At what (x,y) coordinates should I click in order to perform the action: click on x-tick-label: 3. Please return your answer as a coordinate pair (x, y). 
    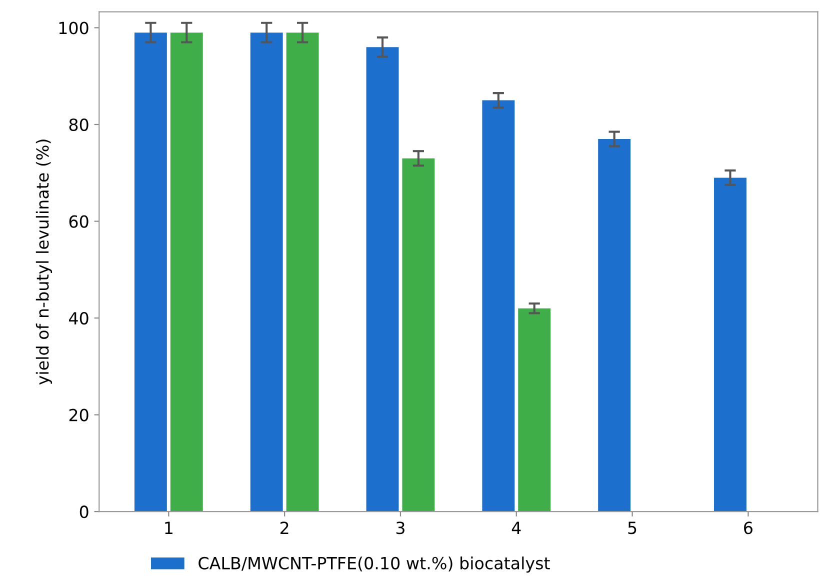
    Looking at the image, I should click on (400, 528).